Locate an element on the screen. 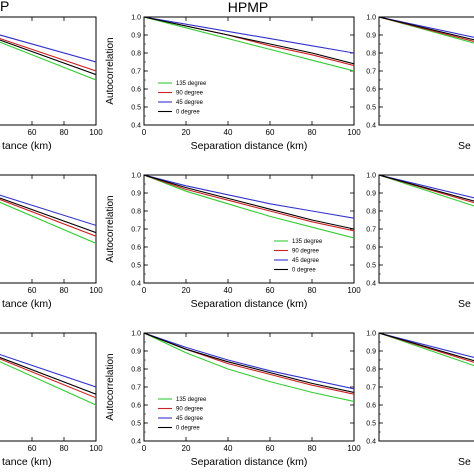 The width and height of the screenshot is (474, 474). x-tick-label: 40 is located at coordinates (228, 132).